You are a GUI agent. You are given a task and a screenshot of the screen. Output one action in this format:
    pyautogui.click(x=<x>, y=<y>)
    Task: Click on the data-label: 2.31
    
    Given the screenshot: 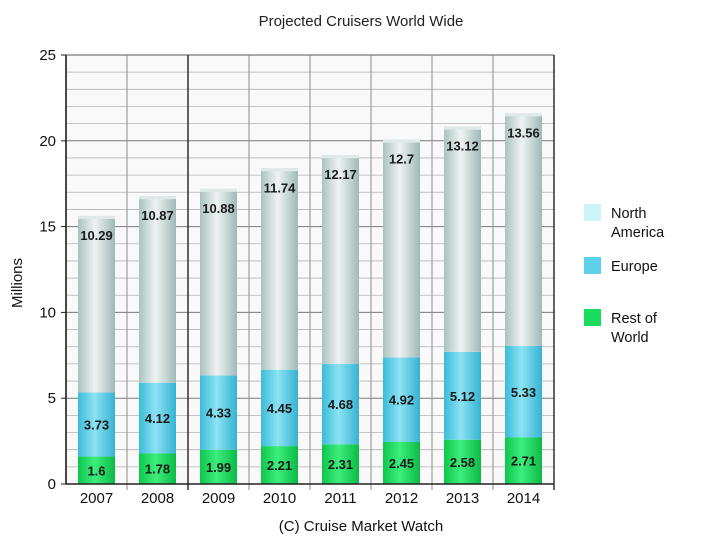 What is the action you would take?
    pyautogui.click(x=340, y=464)
    